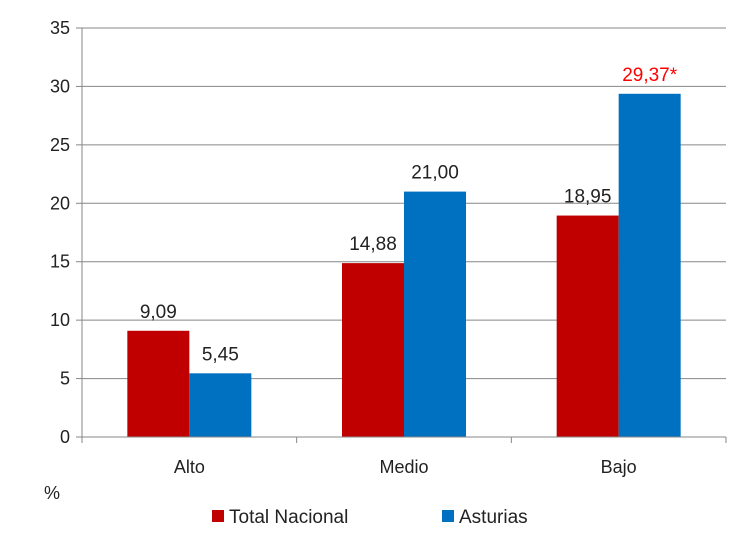 This screenshot has height=544, width=750. What do you see at coordinates (52, 493) in the screenshot?
I see `y-axis-unit-label: %` at bounding box center [52, 493].